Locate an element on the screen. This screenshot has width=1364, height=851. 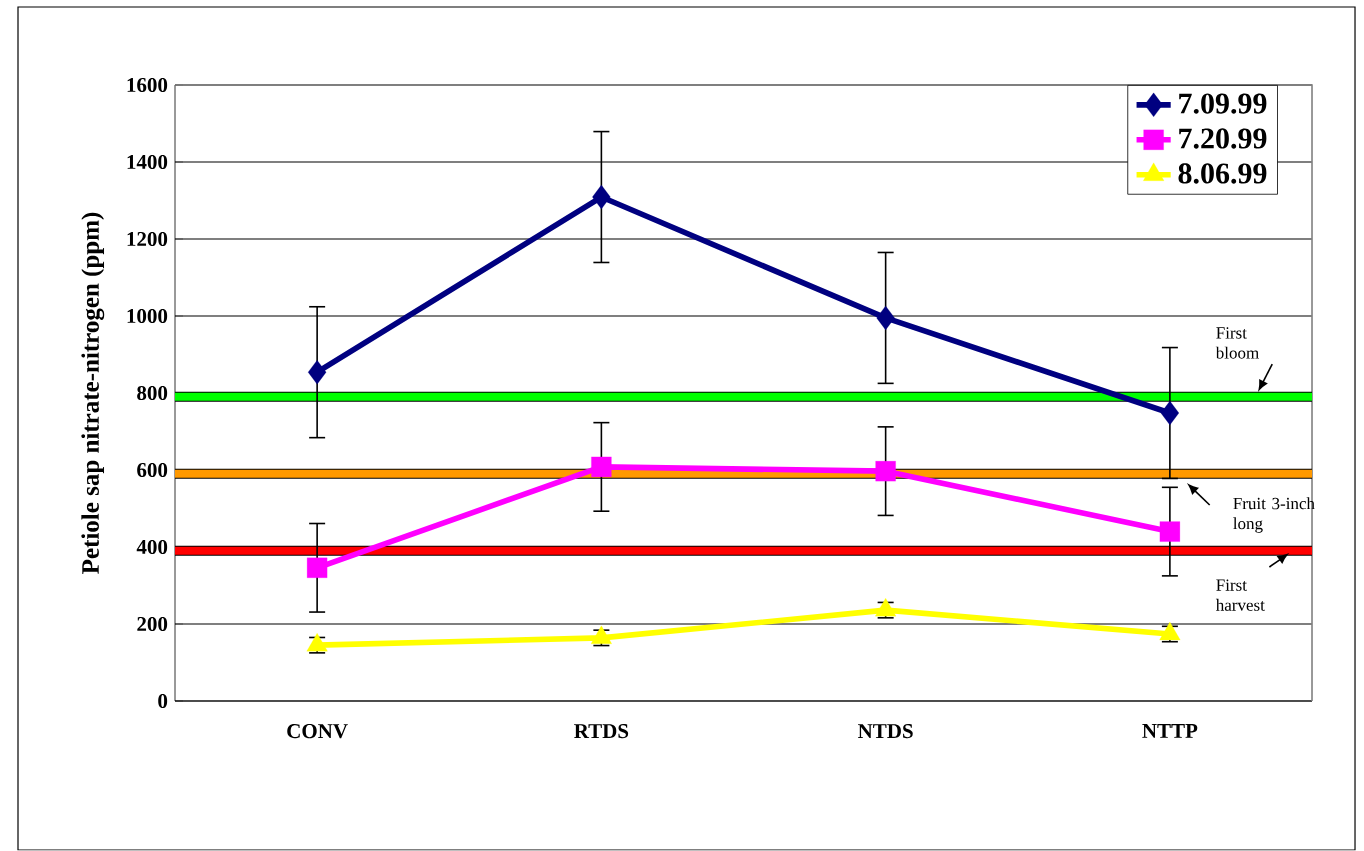
ref-line-label: First bloom is located at coordinates (1237, 343).